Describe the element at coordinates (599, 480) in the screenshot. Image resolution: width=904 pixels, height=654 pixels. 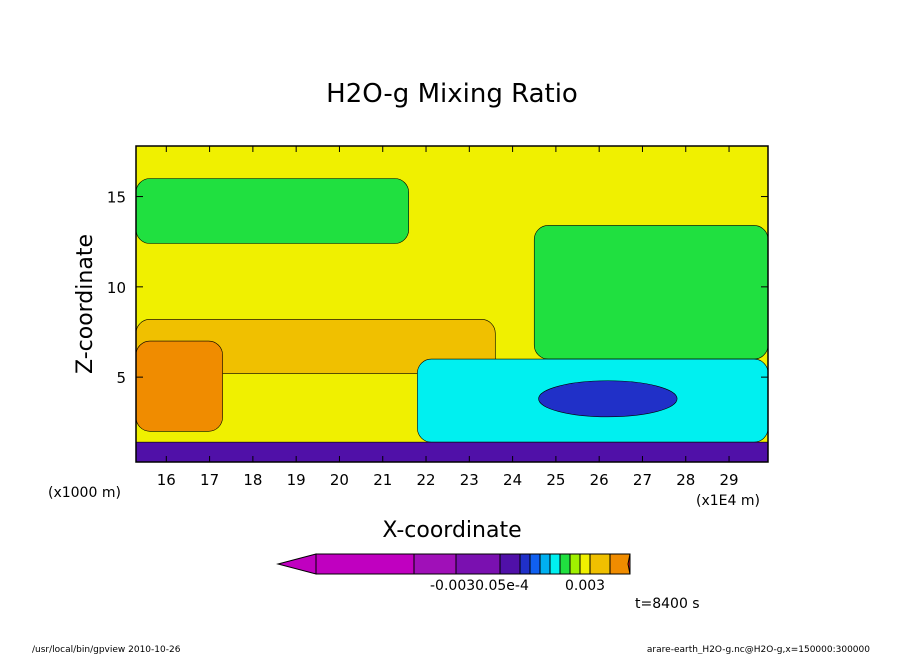
I see `x-tick-label: 26` at that location.